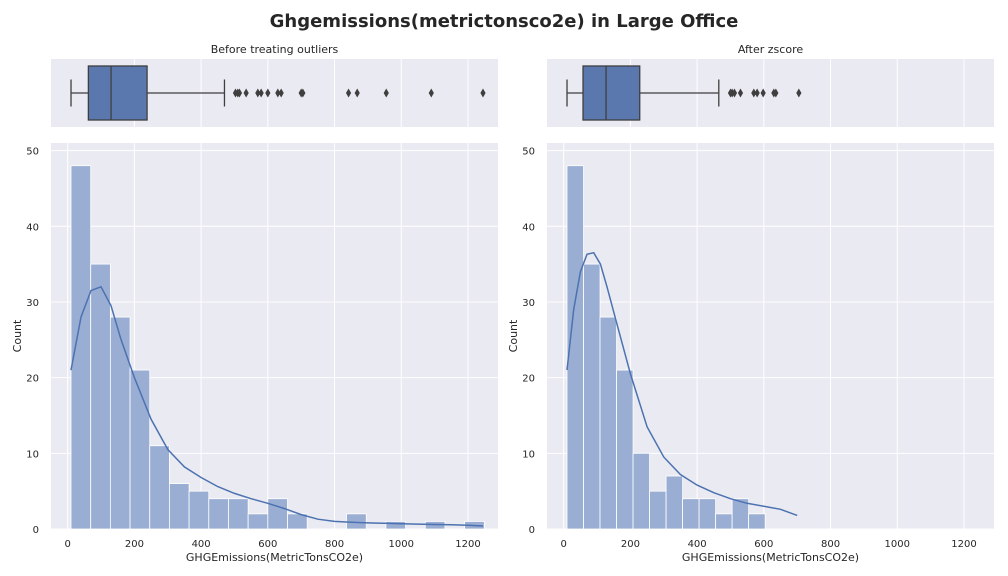 Image resolution: width=1008 pixels, height=576 pixels. What do you see at coordinates (275, 49) in the screenshot?
I see `subplot-title: Before treating outliers` at bounding box center [275, 49].